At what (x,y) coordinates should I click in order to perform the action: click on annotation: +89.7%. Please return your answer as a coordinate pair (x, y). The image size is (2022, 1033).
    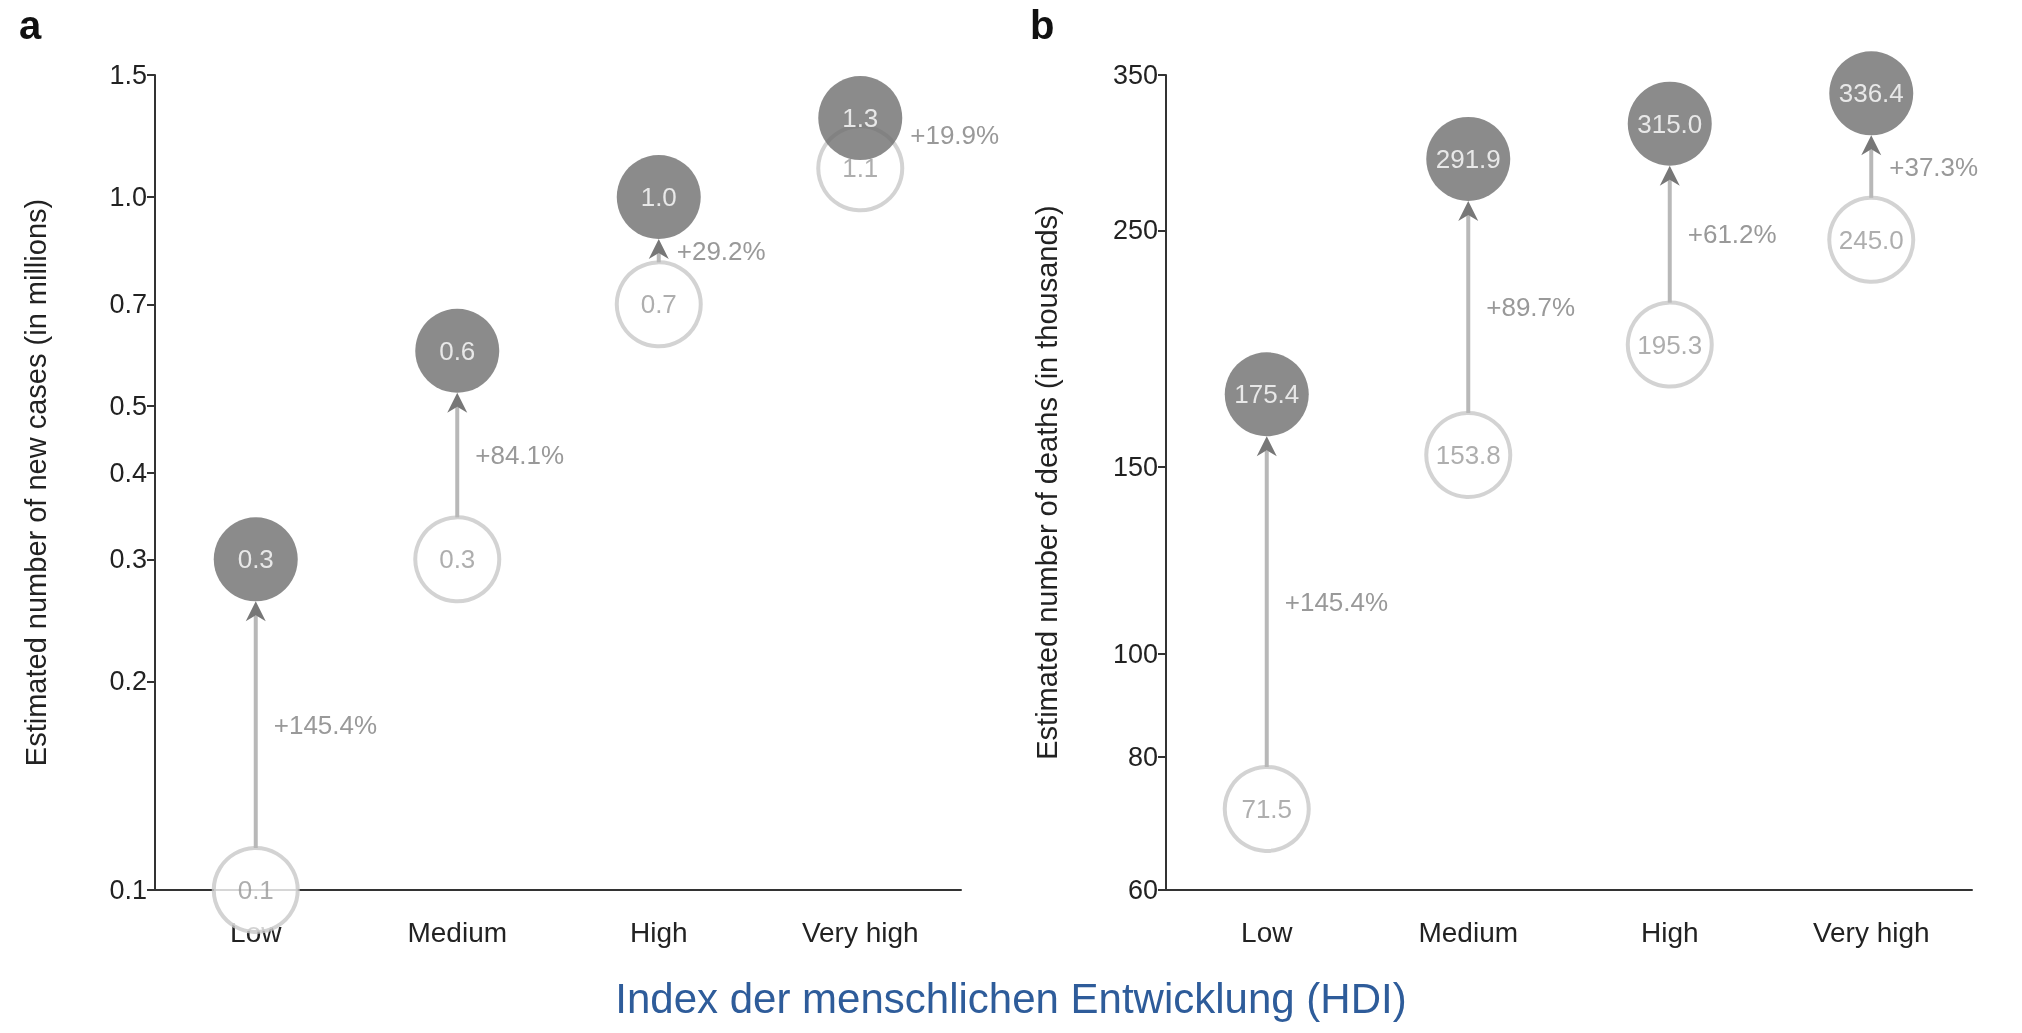
    Looking at the image, I should click on (1531, 306).